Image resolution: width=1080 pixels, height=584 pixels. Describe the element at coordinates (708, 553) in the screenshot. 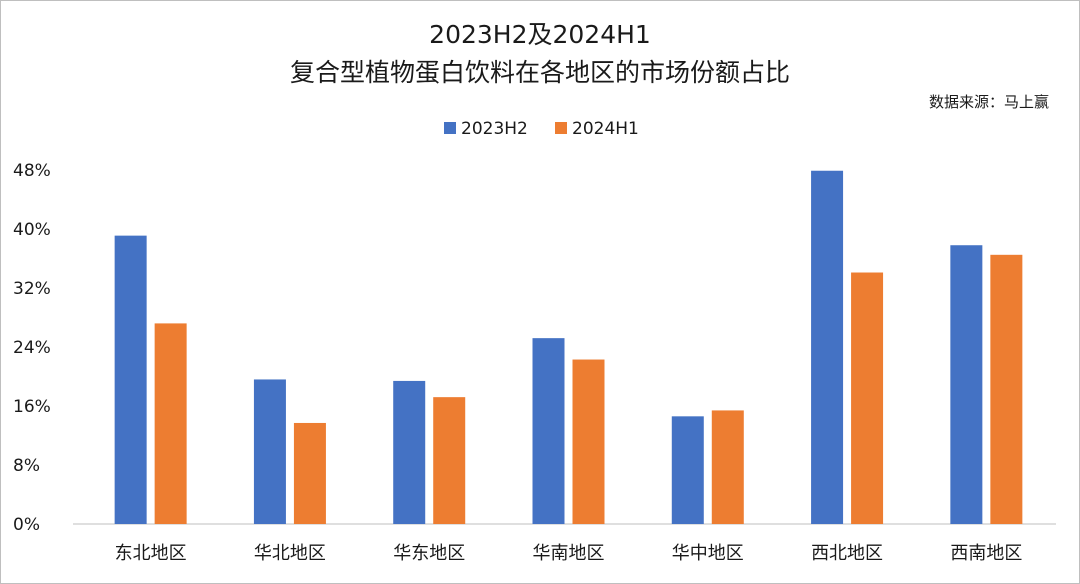

I see `x-tick-label: 华中地区` at that location.